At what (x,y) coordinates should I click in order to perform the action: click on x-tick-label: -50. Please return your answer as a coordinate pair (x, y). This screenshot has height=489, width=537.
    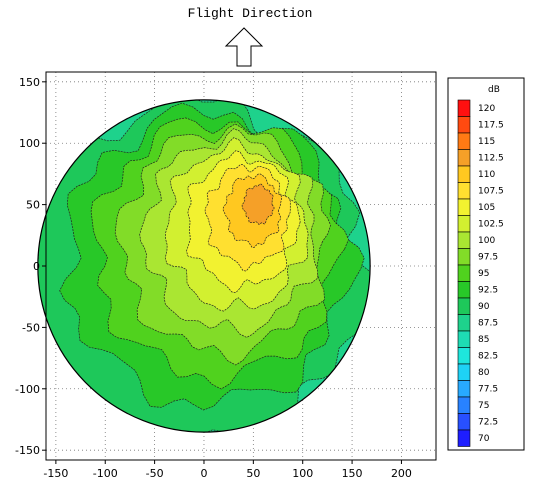
    Looking at the image, I should click on (155, 473).